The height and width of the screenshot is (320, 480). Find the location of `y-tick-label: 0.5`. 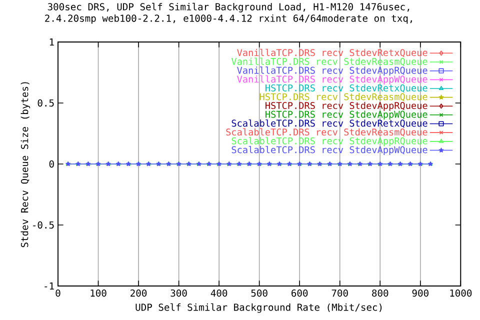

y-tick-label: 0.5 is located at coordinates (46, 103).